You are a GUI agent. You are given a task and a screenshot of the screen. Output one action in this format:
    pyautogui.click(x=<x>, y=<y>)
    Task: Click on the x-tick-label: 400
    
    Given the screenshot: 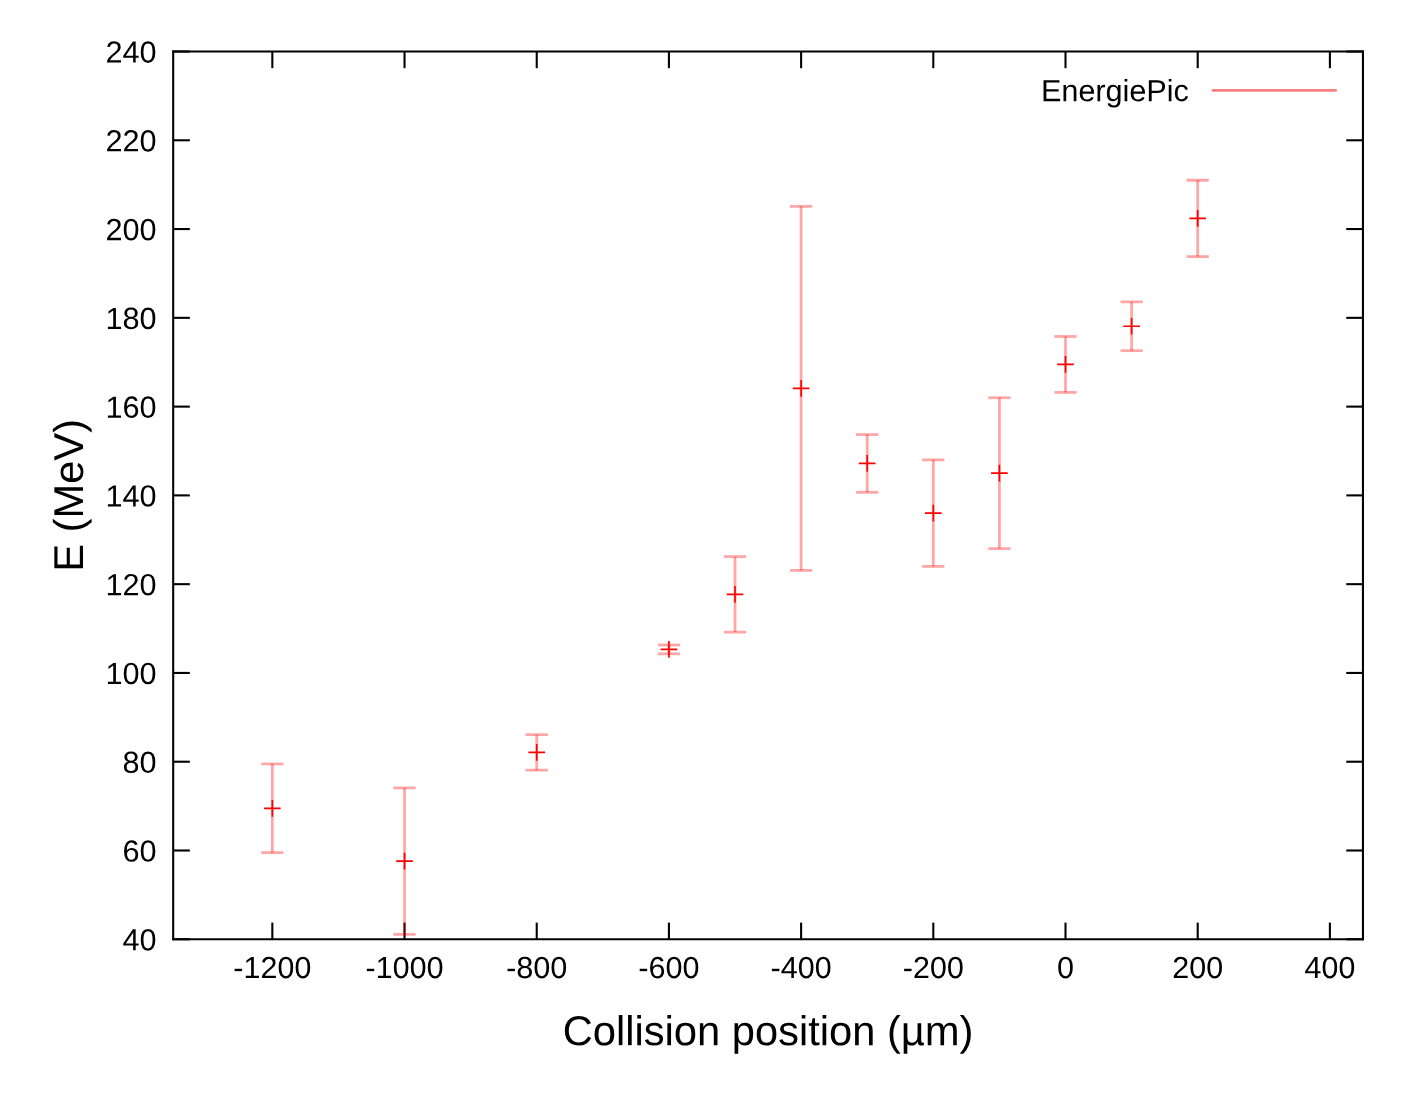 What is the action you would take?
    pyautogui.click(x=1330, y=967)
    